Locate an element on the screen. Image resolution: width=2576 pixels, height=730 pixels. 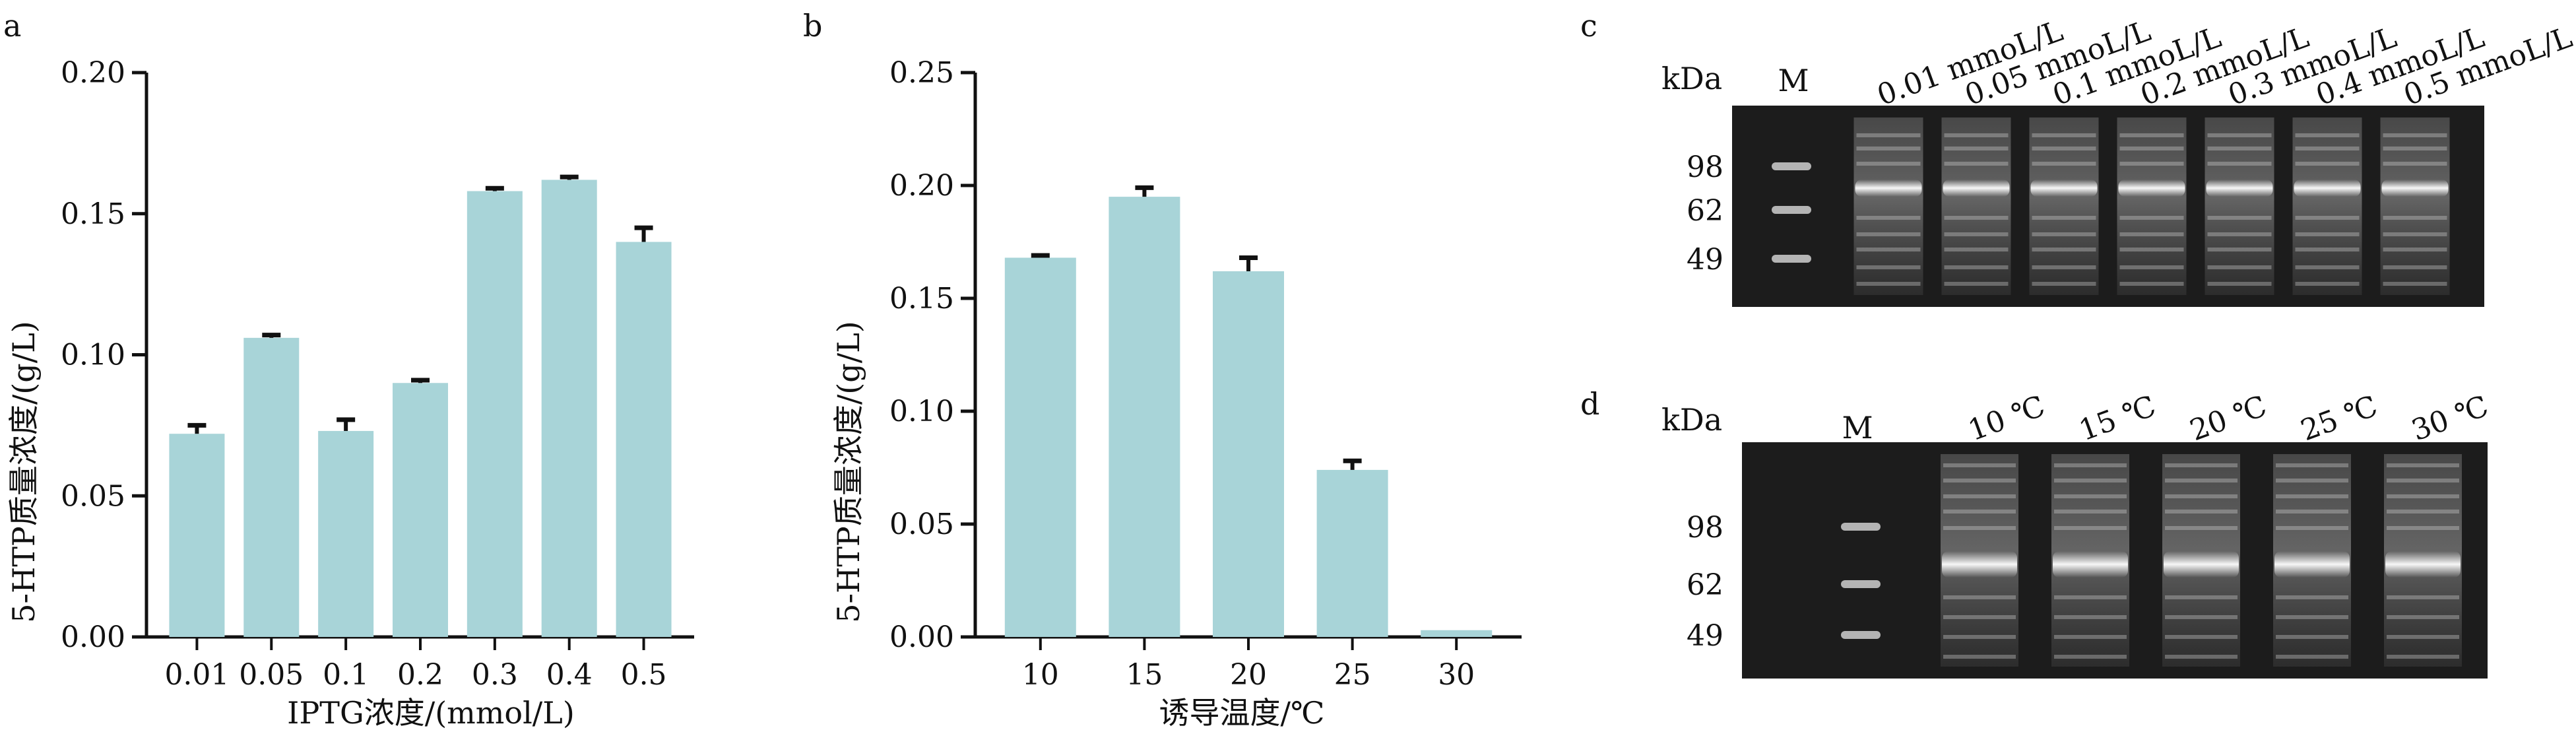
panel-label-b: b is located at coordinates (813, 26).